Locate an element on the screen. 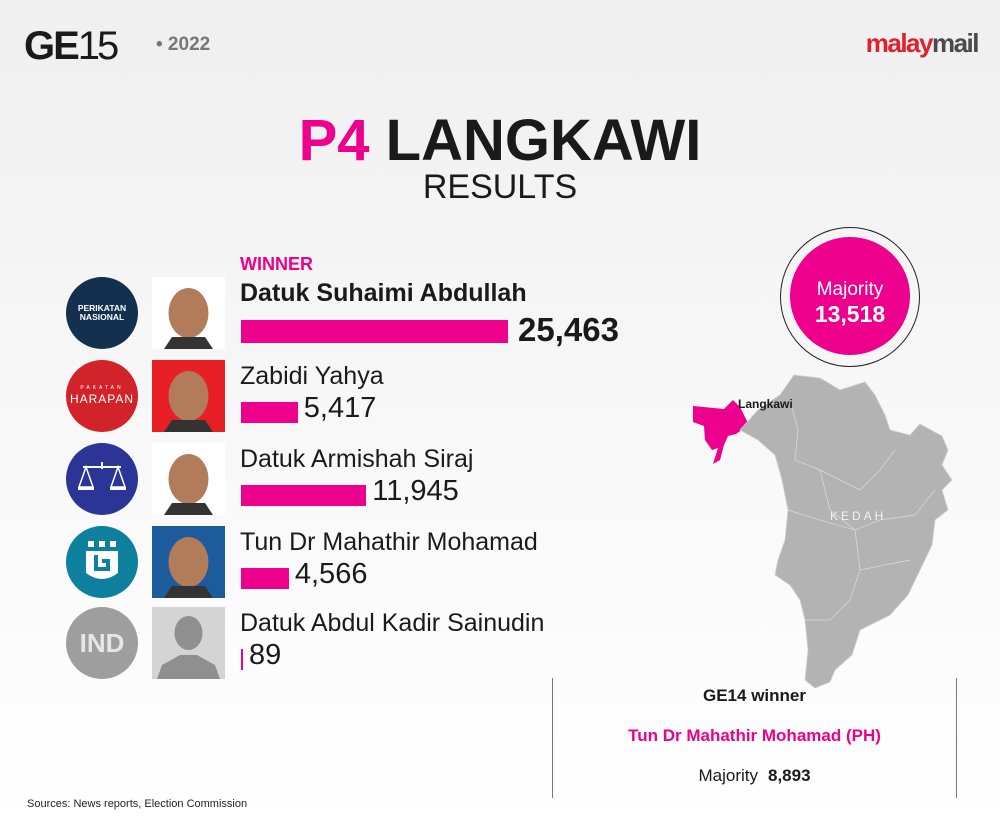  candidate-row: Tun Dr Mahathir Mohamad 4,566 is located at coordinates (366, 562).